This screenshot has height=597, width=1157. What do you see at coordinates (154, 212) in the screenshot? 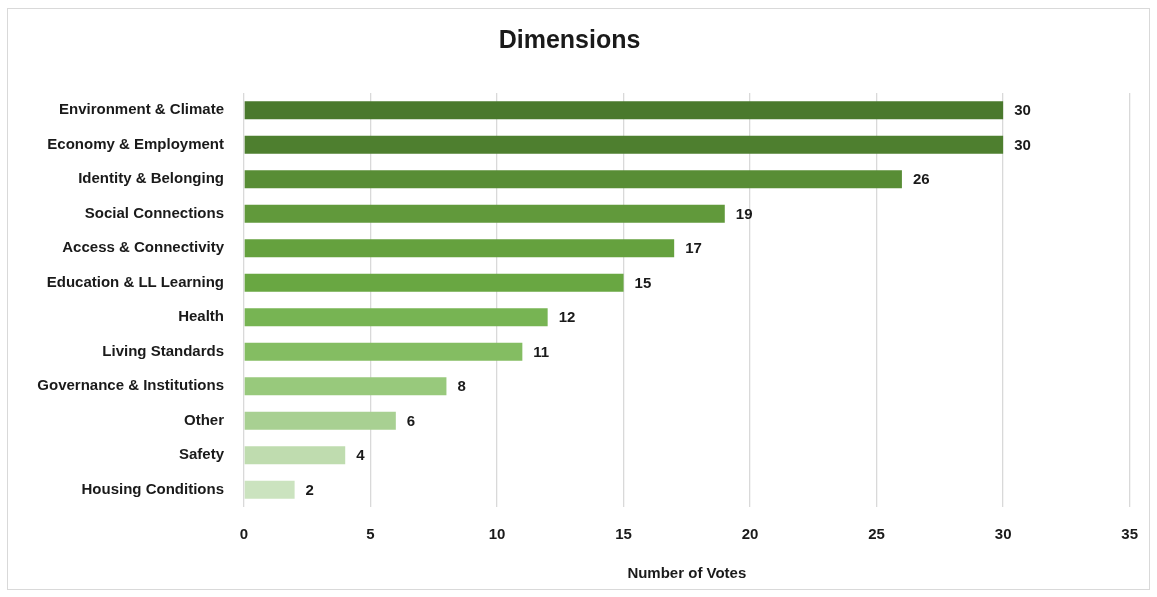
I see `y-tick-label: Social Connections` at bounding box center [154, 212].